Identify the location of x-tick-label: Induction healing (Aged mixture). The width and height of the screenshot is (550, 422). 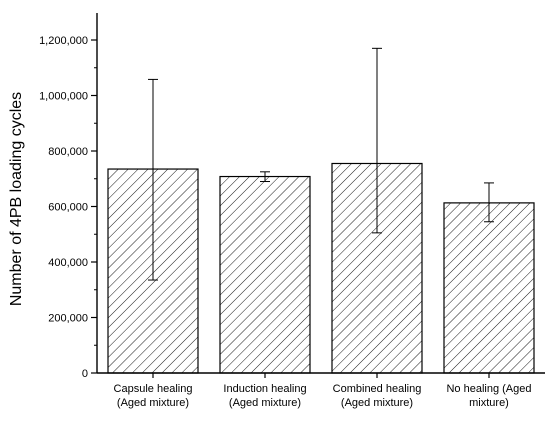
(264, 396).